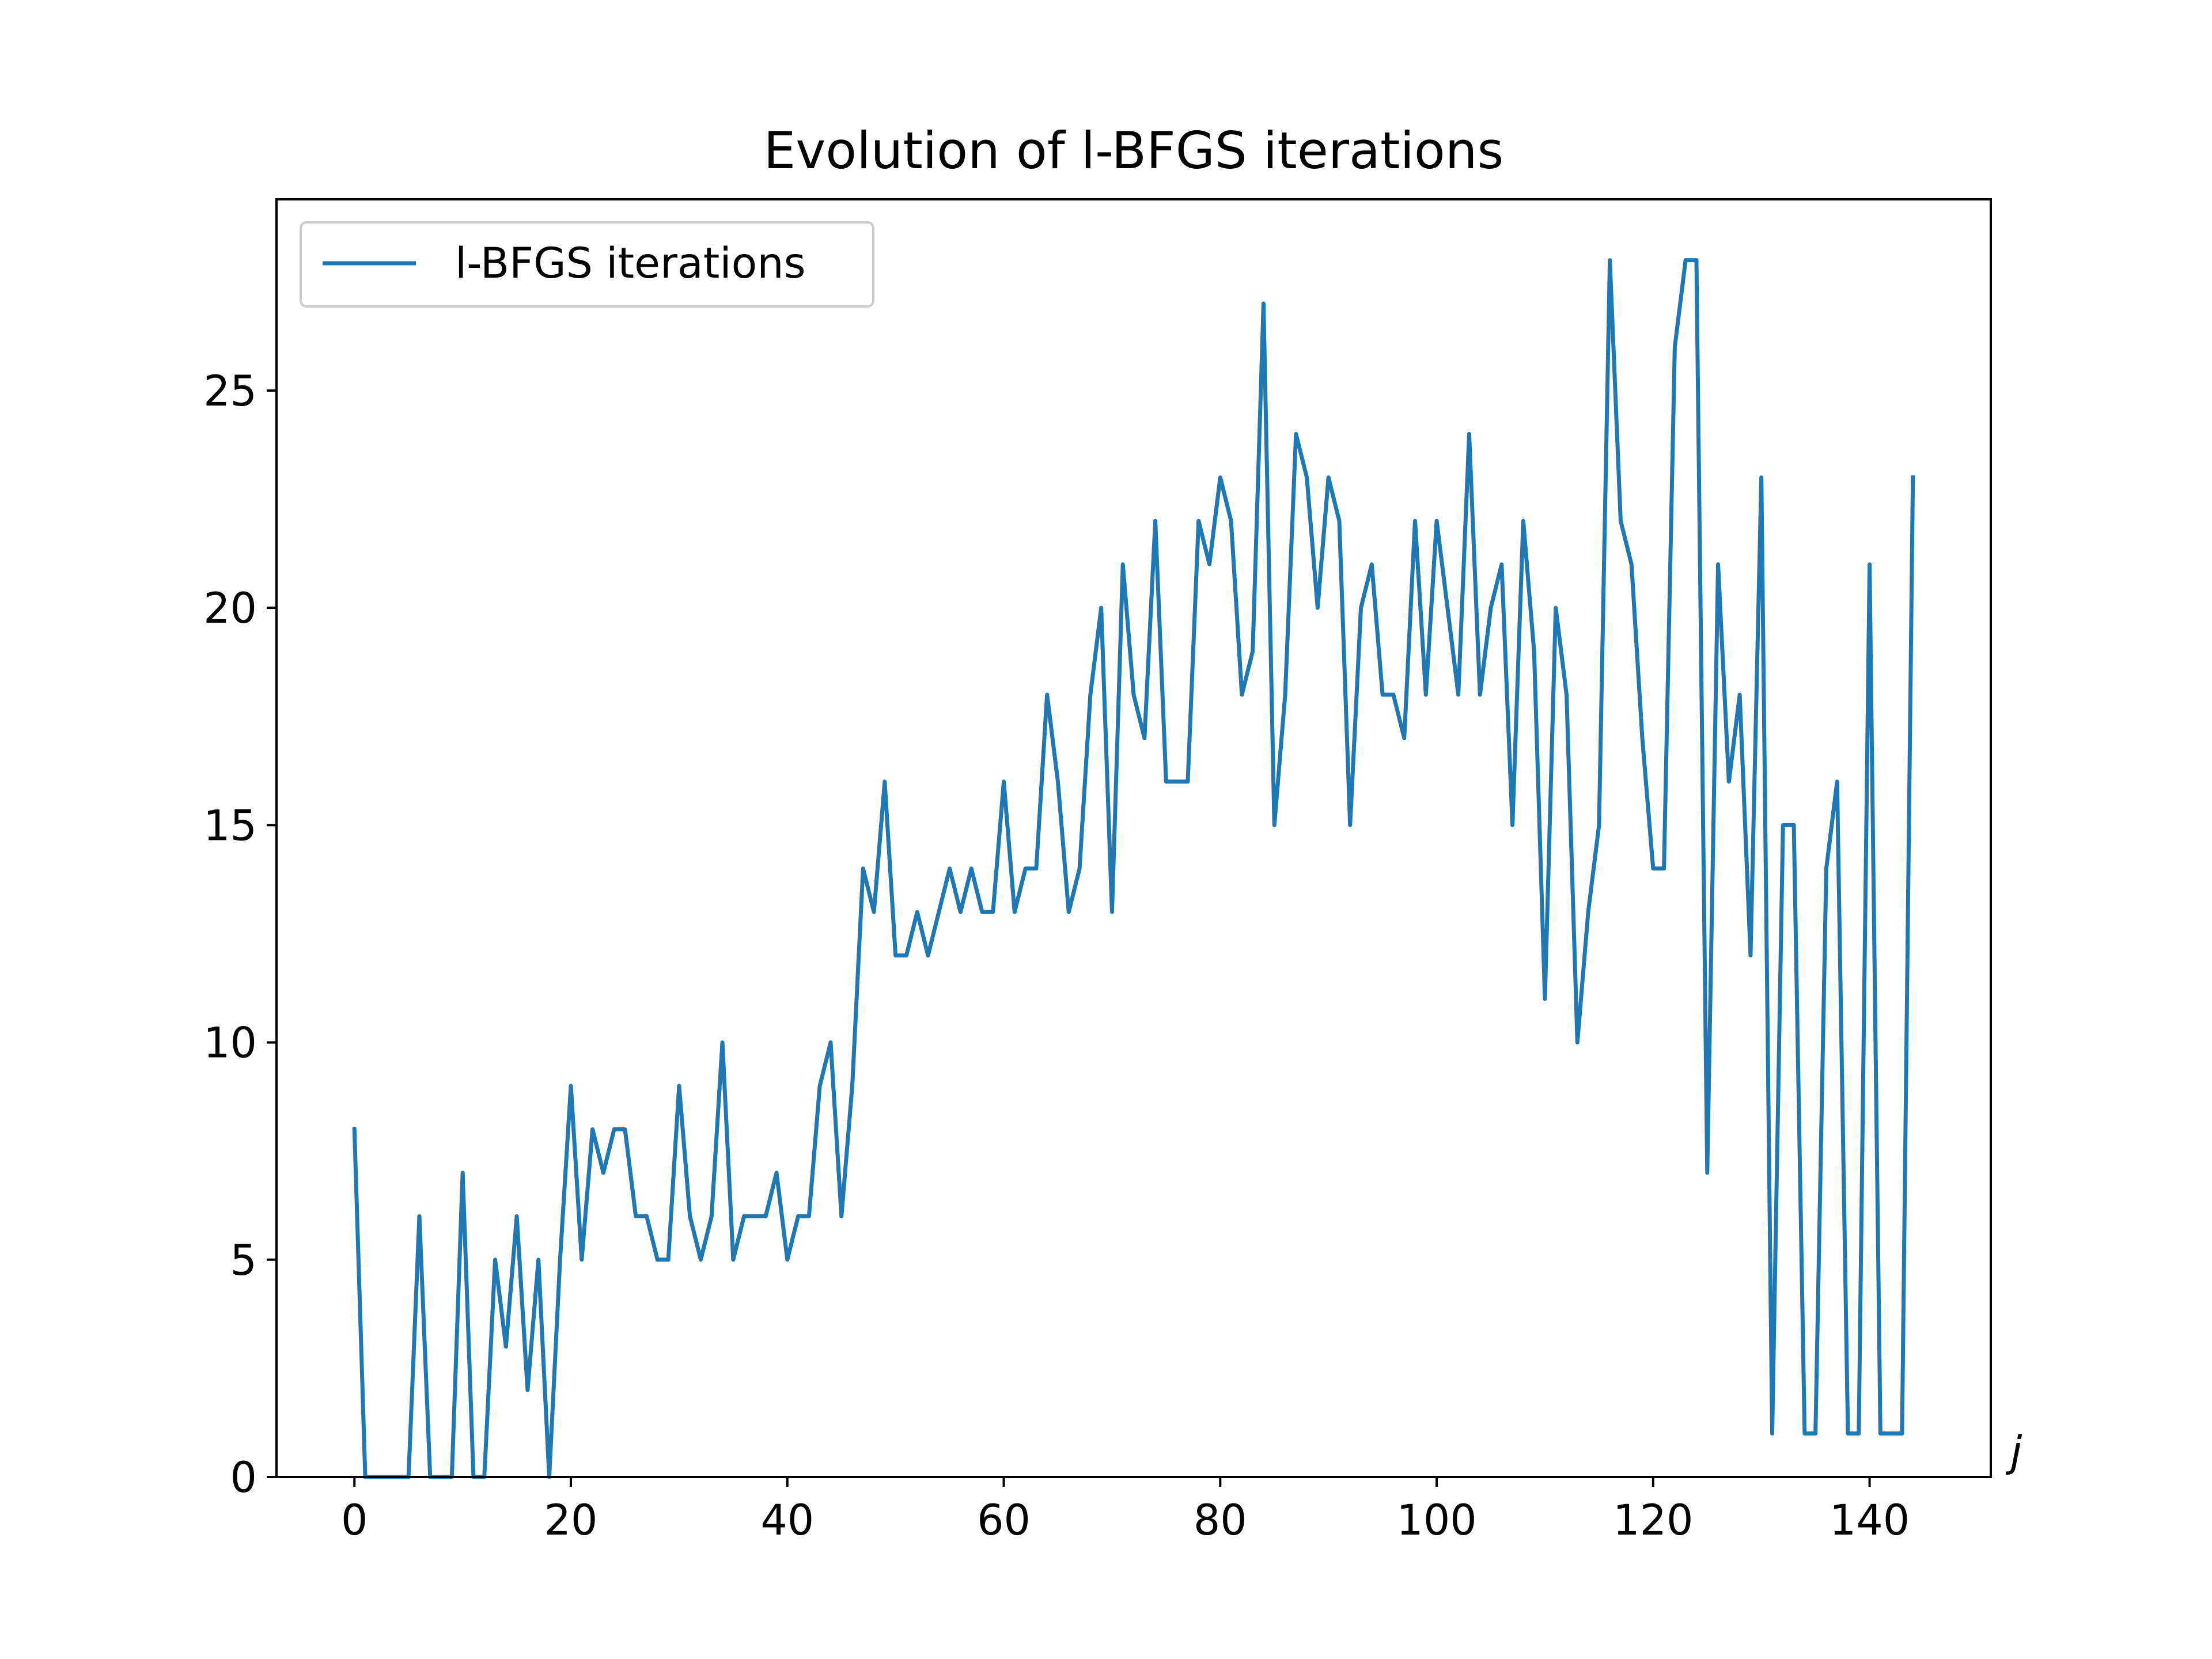 The image size is (2212, 1659). Describe the element at coordinates (230, 391) in the screenshot. I see `y-tick-label: 25` at that location.